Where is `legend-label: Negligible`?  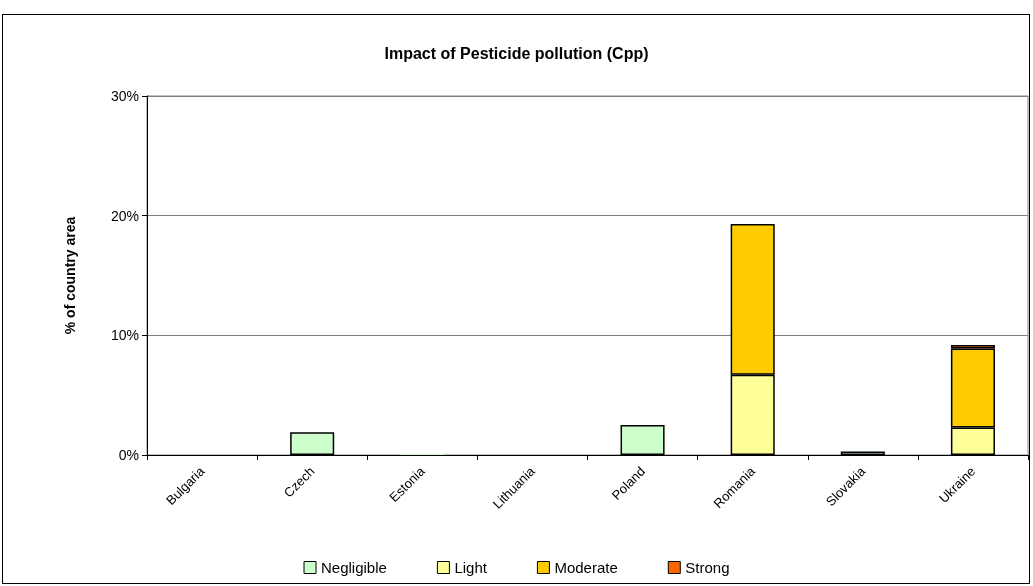
legend-label: Negligible is located at coordinates (354, 567).